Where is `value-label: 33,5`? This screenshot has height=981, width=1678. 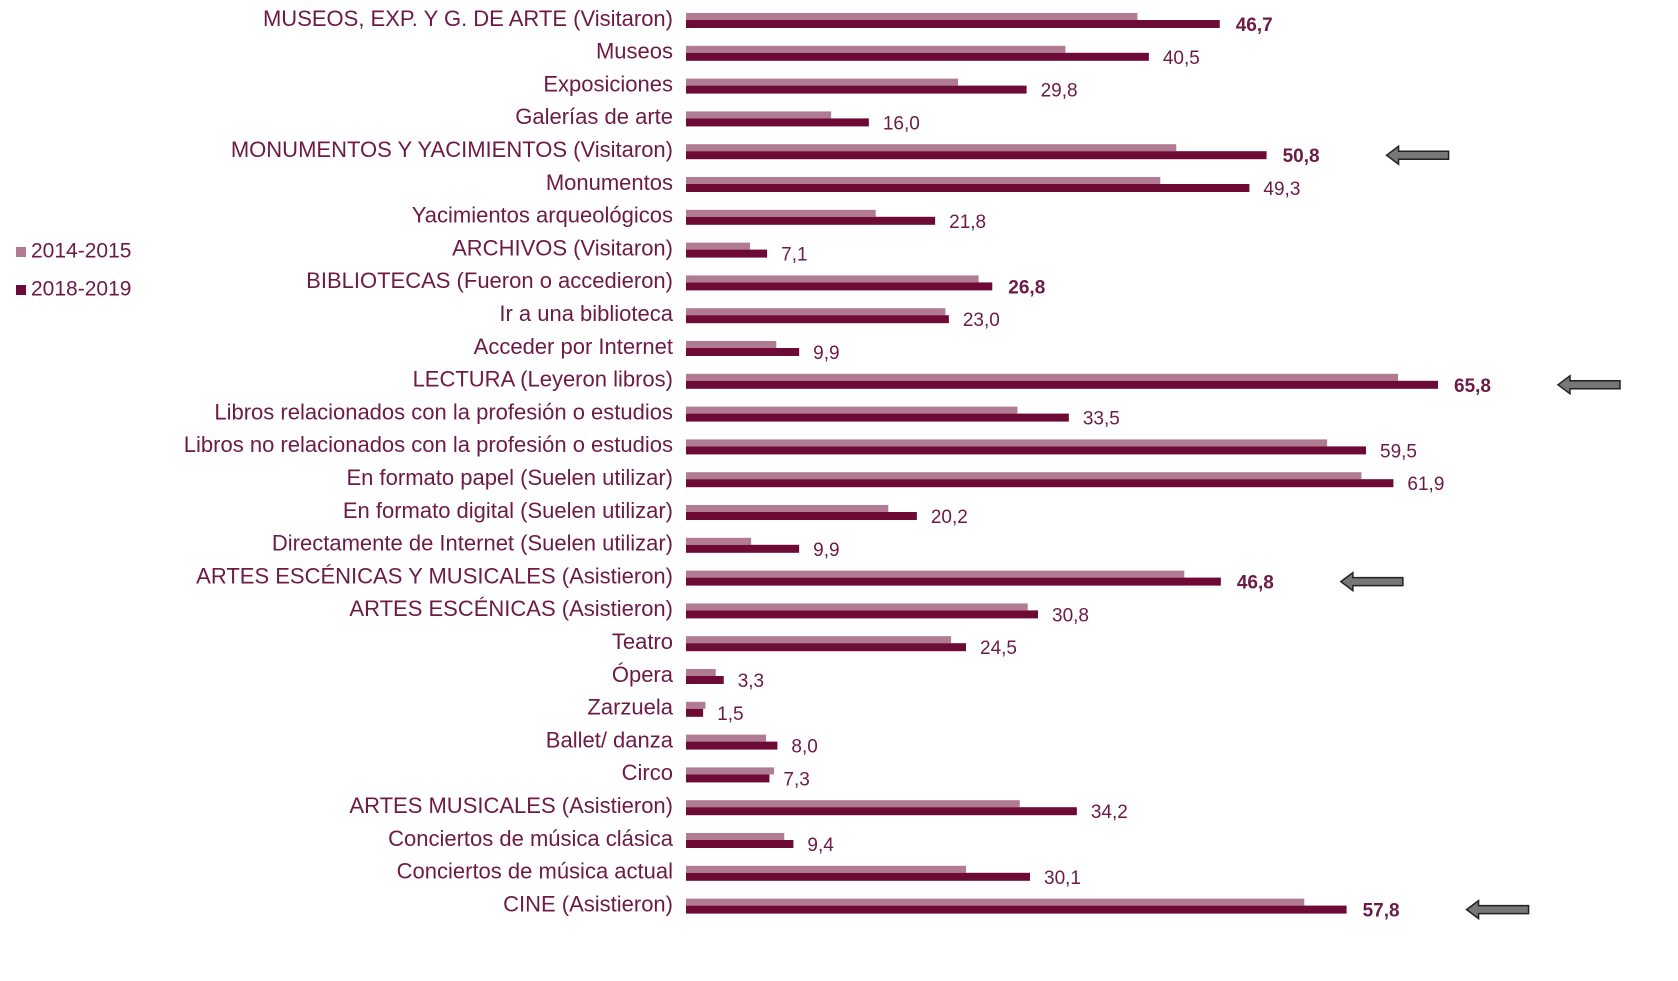
value-label: 33,5 is located at coordinates (1101, 419).